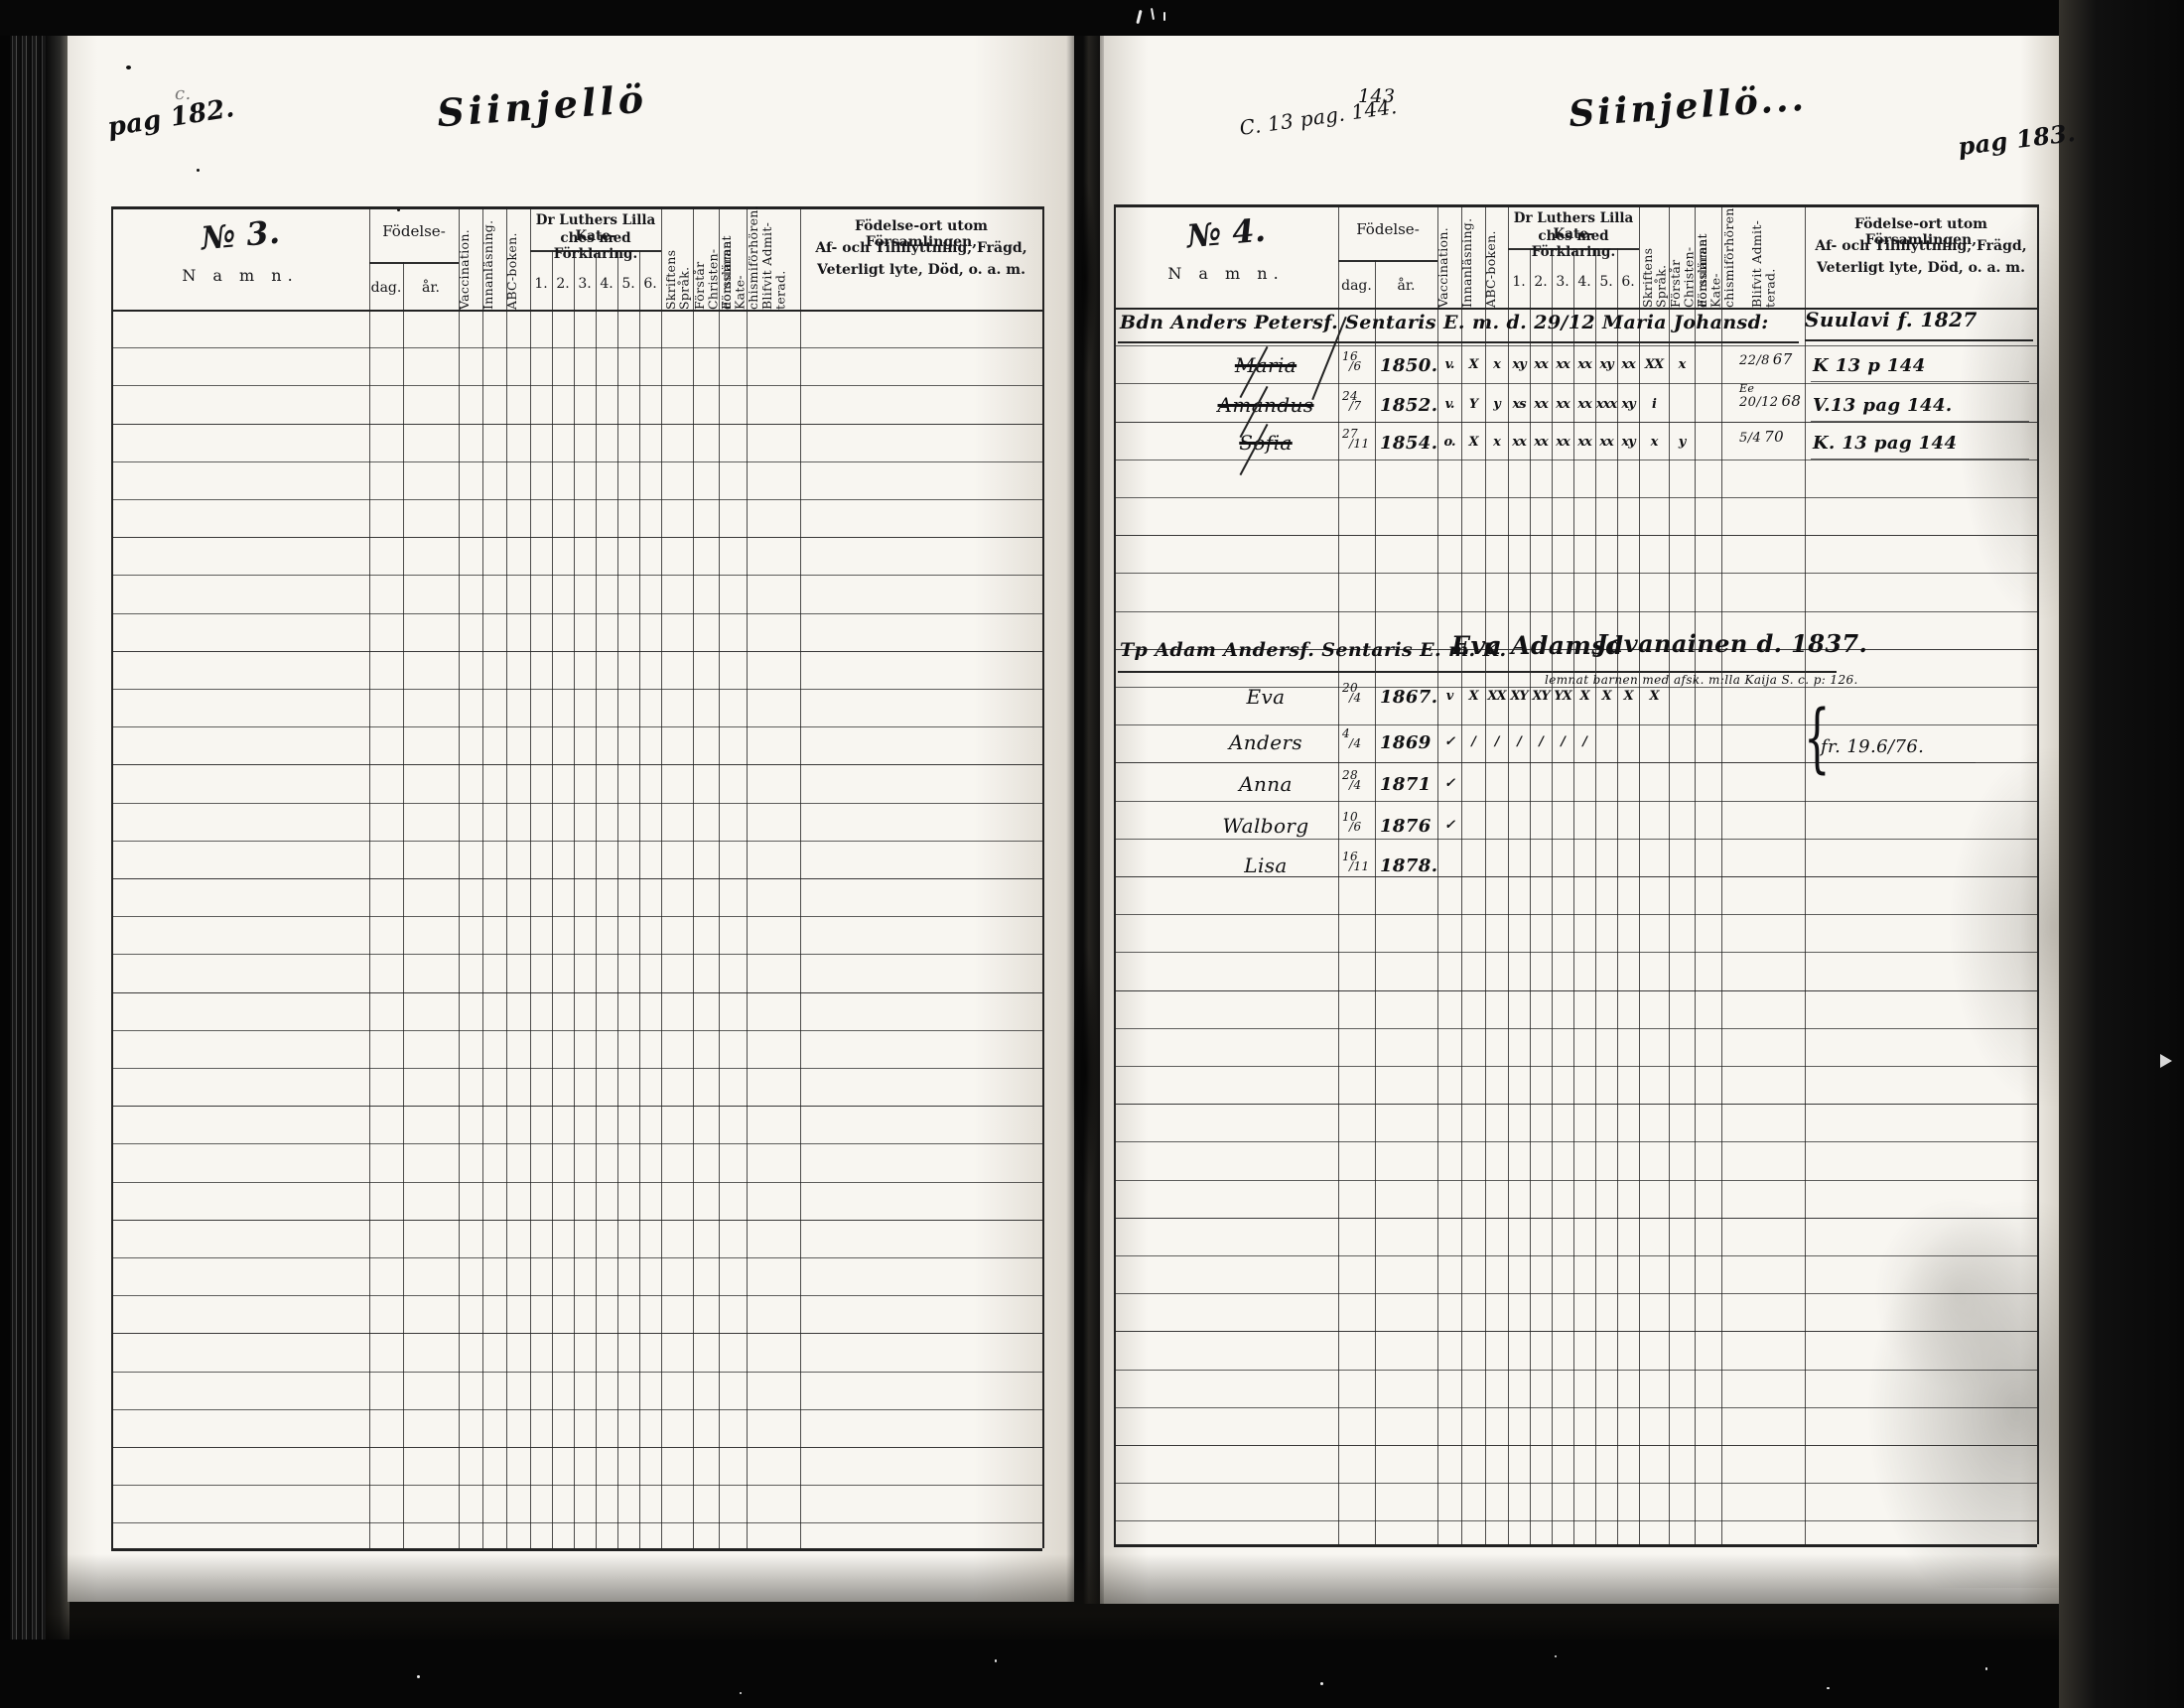 The height and width of the screenshot is (1708, 2184). I want to click on head-underline, so click(1477, 672).